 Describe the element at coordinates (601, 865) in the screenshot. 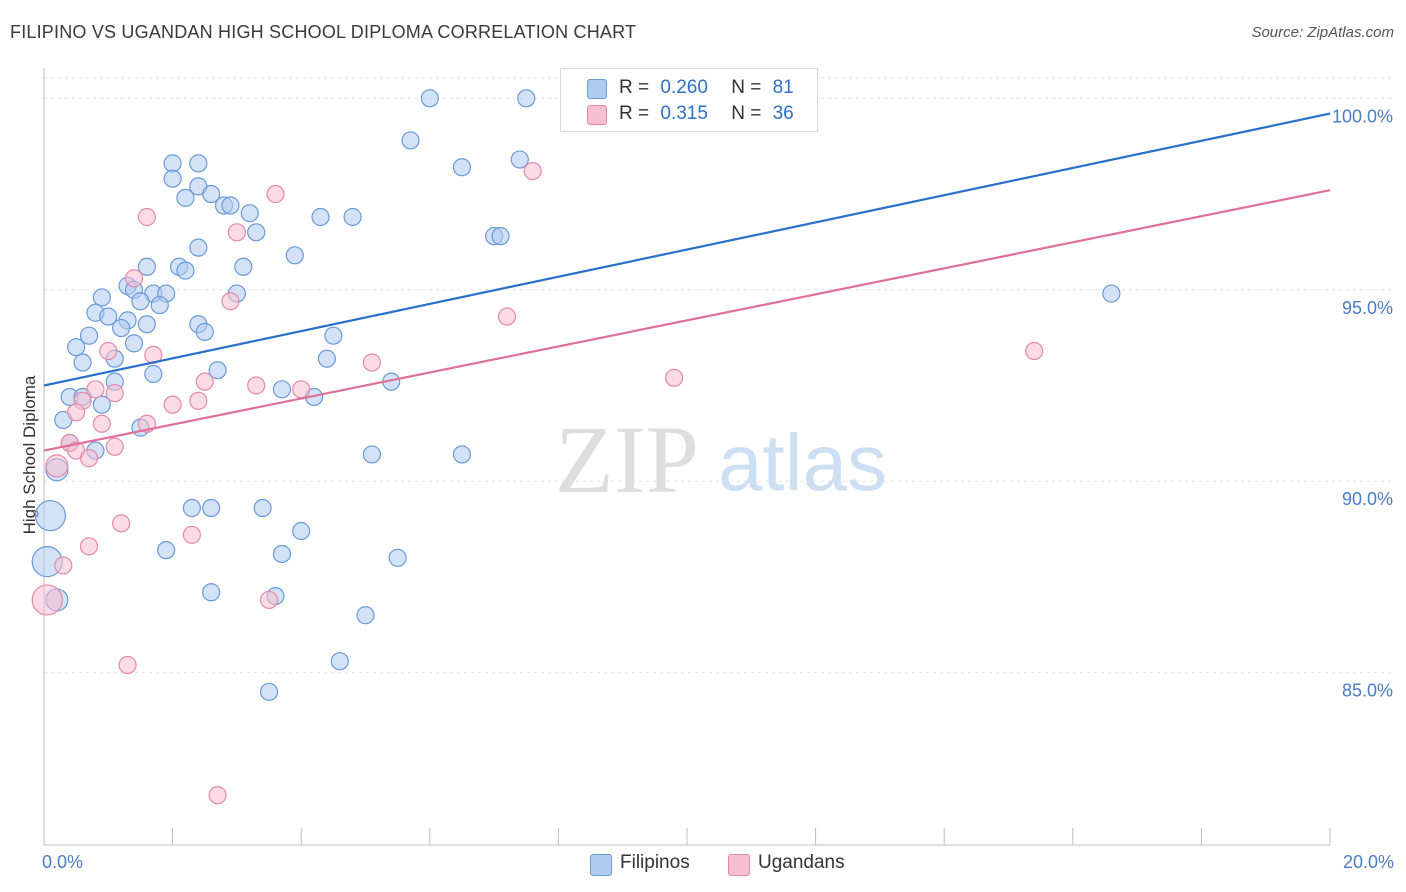

I see `filipinos-legend-swatch` at that location.